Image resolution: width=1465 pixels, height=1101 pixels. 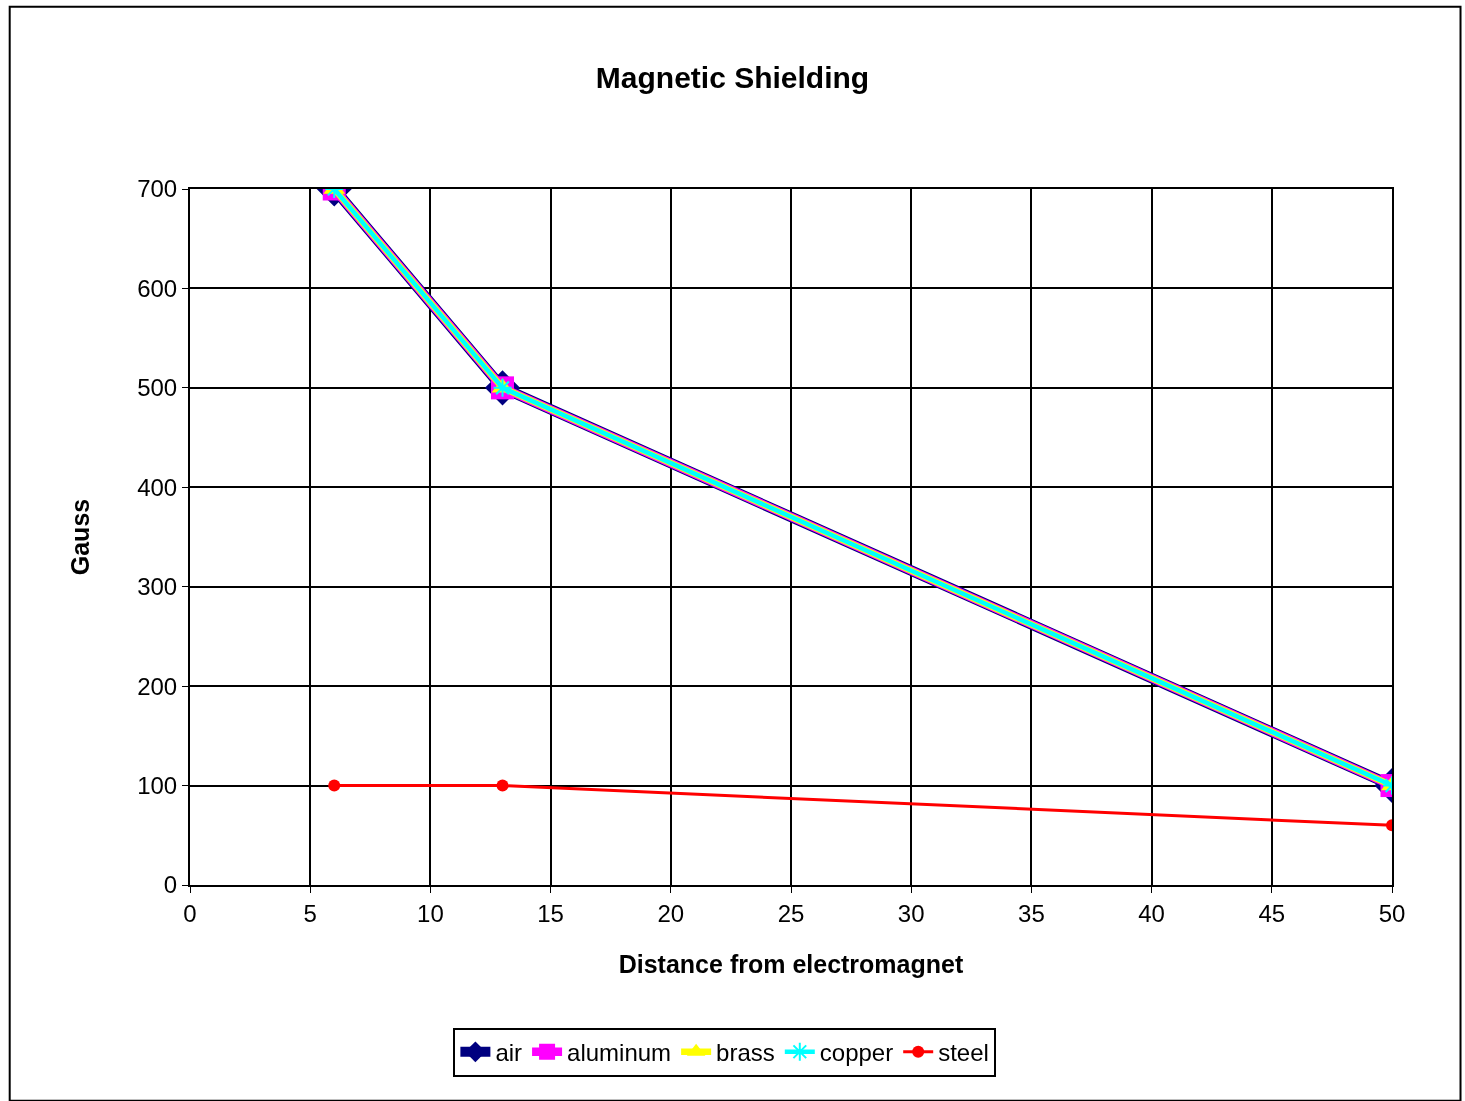 I want to click on y-tick-label: 700, so click(x=157, y=189).